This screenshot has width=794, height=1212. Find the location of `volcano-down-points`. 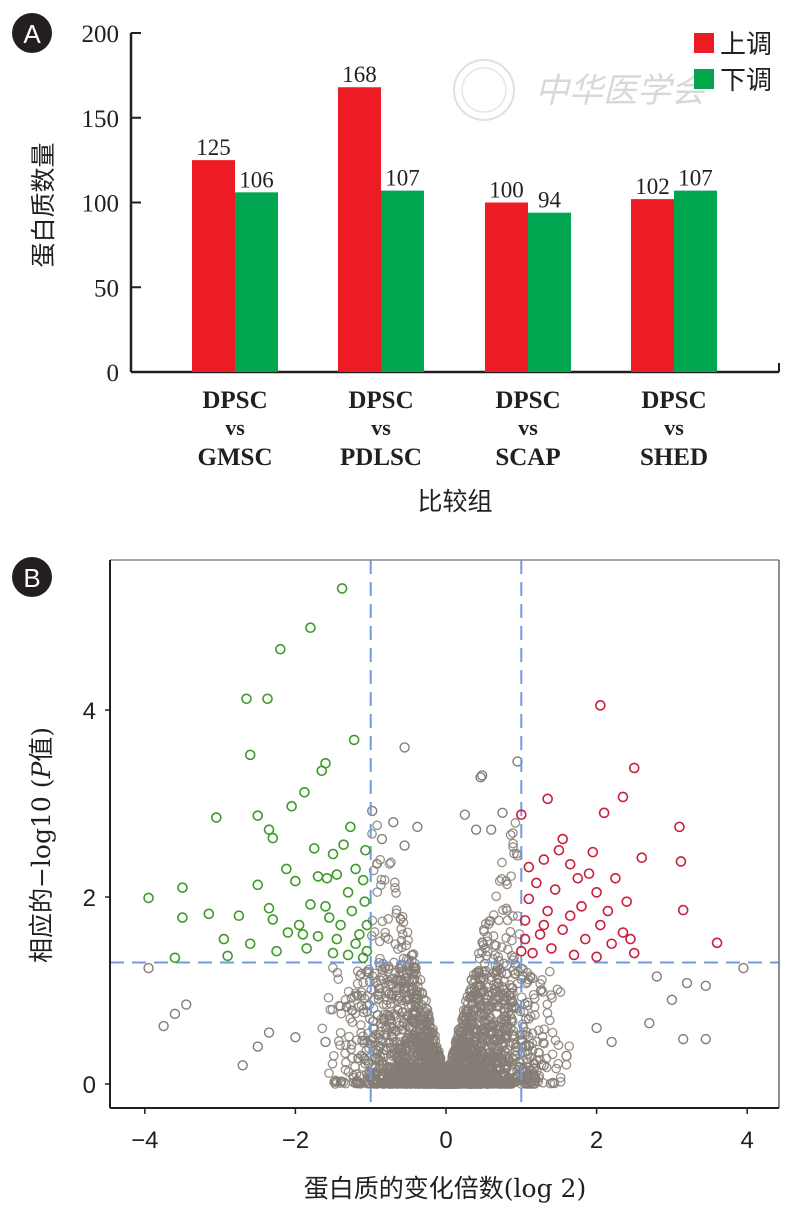

volcano-down-points is located at coordinates (258, 773).